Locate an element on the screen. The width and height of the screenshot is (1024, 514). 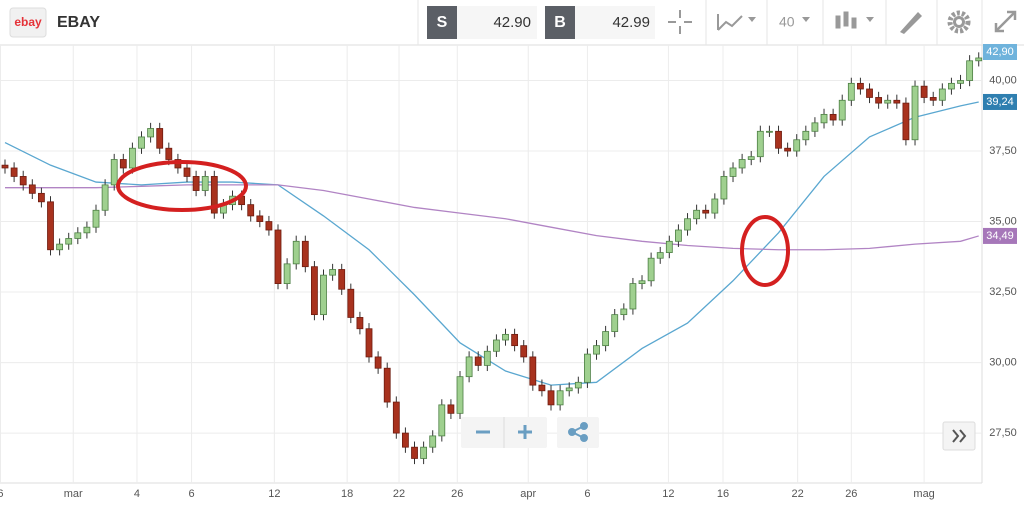
sell-button is located at coordinates (442, 22).